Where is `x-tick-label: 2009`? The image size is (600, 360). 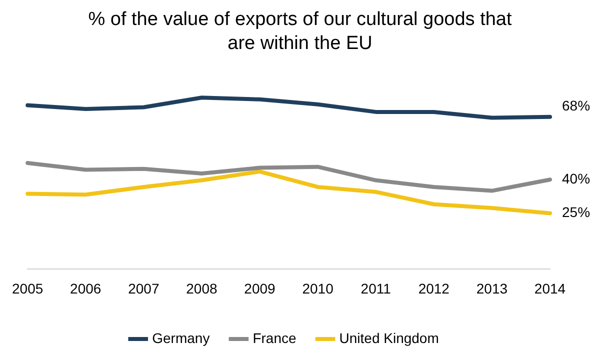
x-tick-label: 2009 is located at coordinates (260, 288).